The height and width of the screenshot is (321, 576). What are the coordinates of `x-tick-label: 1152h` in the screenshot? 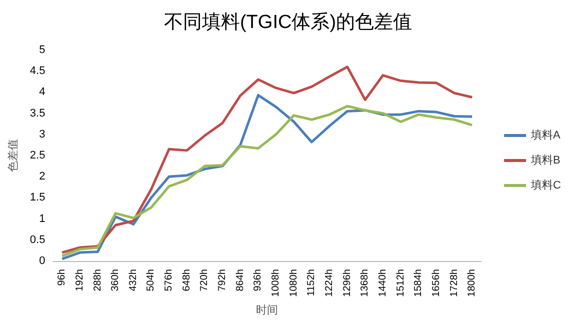 It's located at (312, 282).